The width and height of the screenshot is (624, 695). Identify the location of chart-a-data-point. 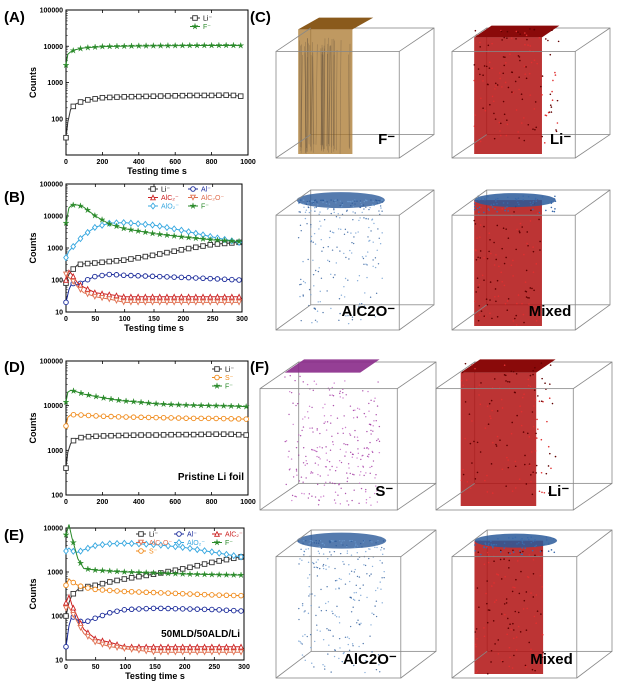
(168, 46).